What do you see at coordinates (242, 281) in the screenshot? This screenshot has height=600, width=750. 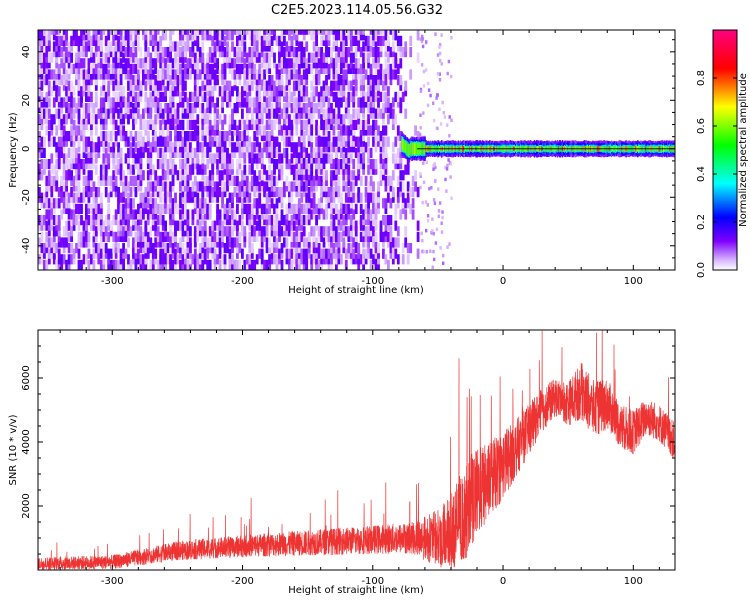 I see `x-tick-label: -200` at bounding box center [242, 281].